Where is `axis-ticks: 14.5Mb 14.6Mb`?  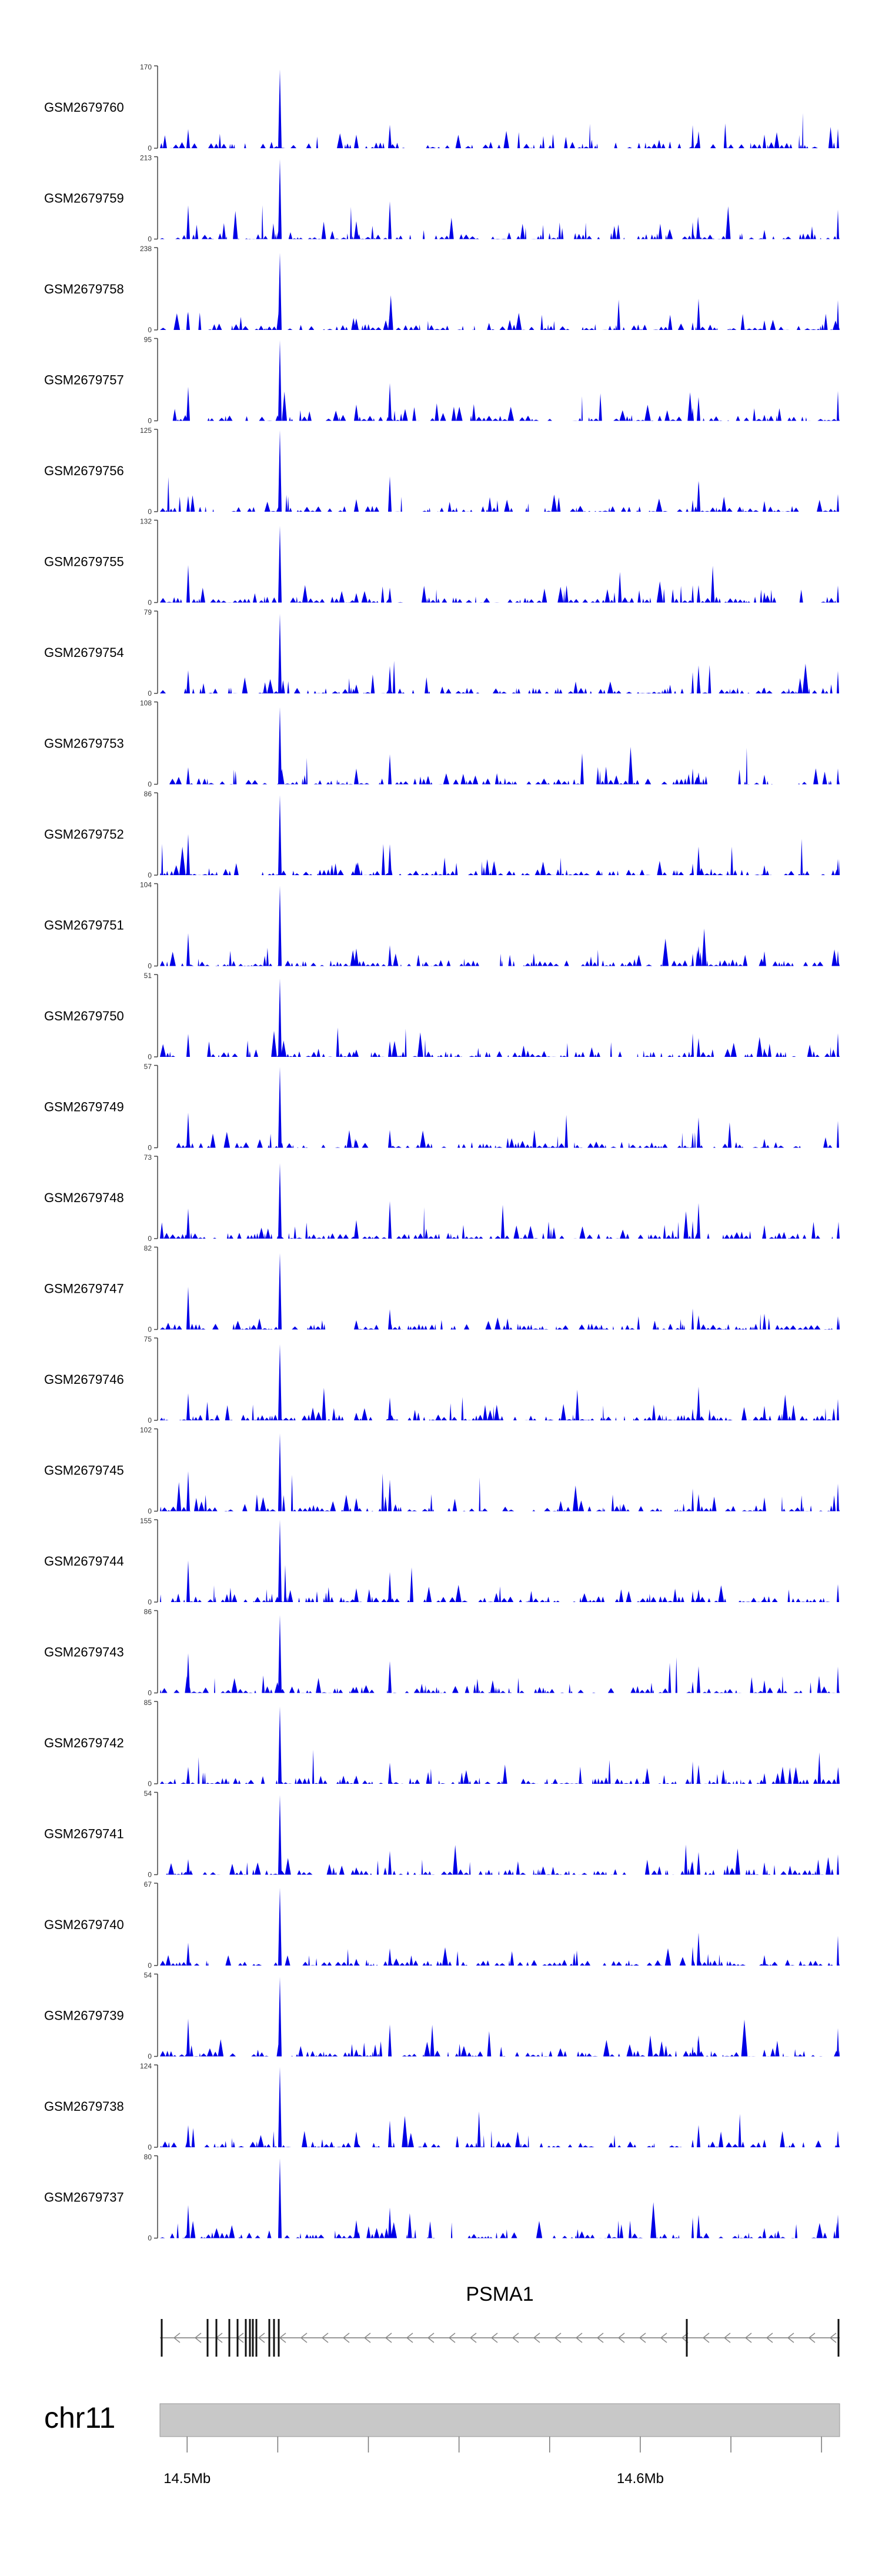
axis-ticks: 14.5Mb 14.6Mb is located at coordinates (492, 2462).